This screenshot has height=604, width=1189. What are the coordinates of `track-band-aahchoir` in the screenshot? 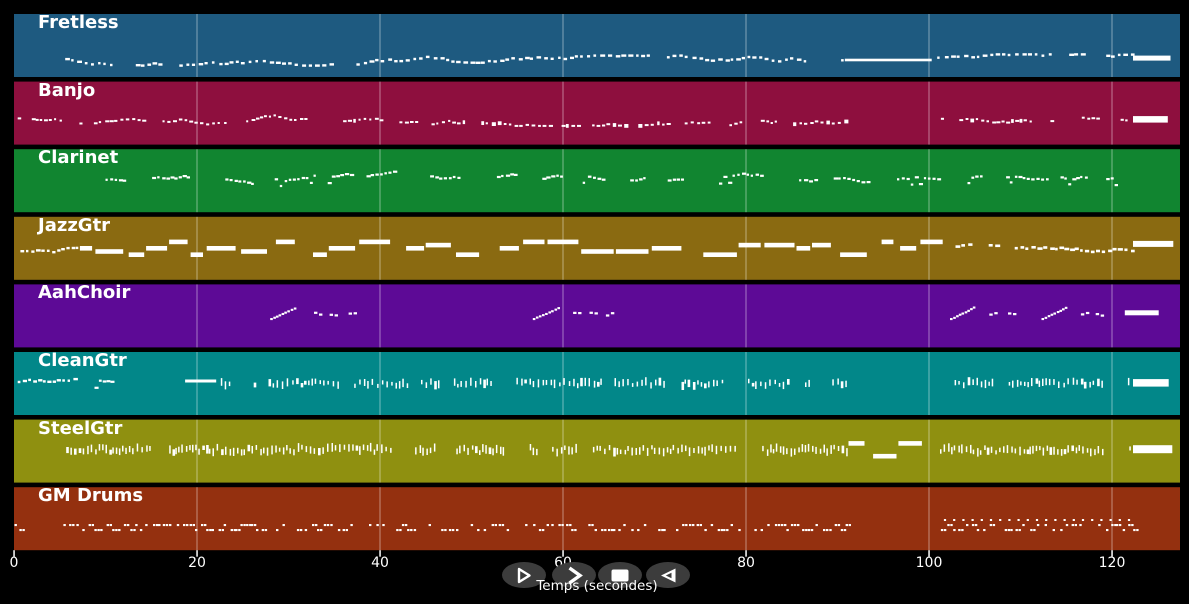 It's located at (597, 316).